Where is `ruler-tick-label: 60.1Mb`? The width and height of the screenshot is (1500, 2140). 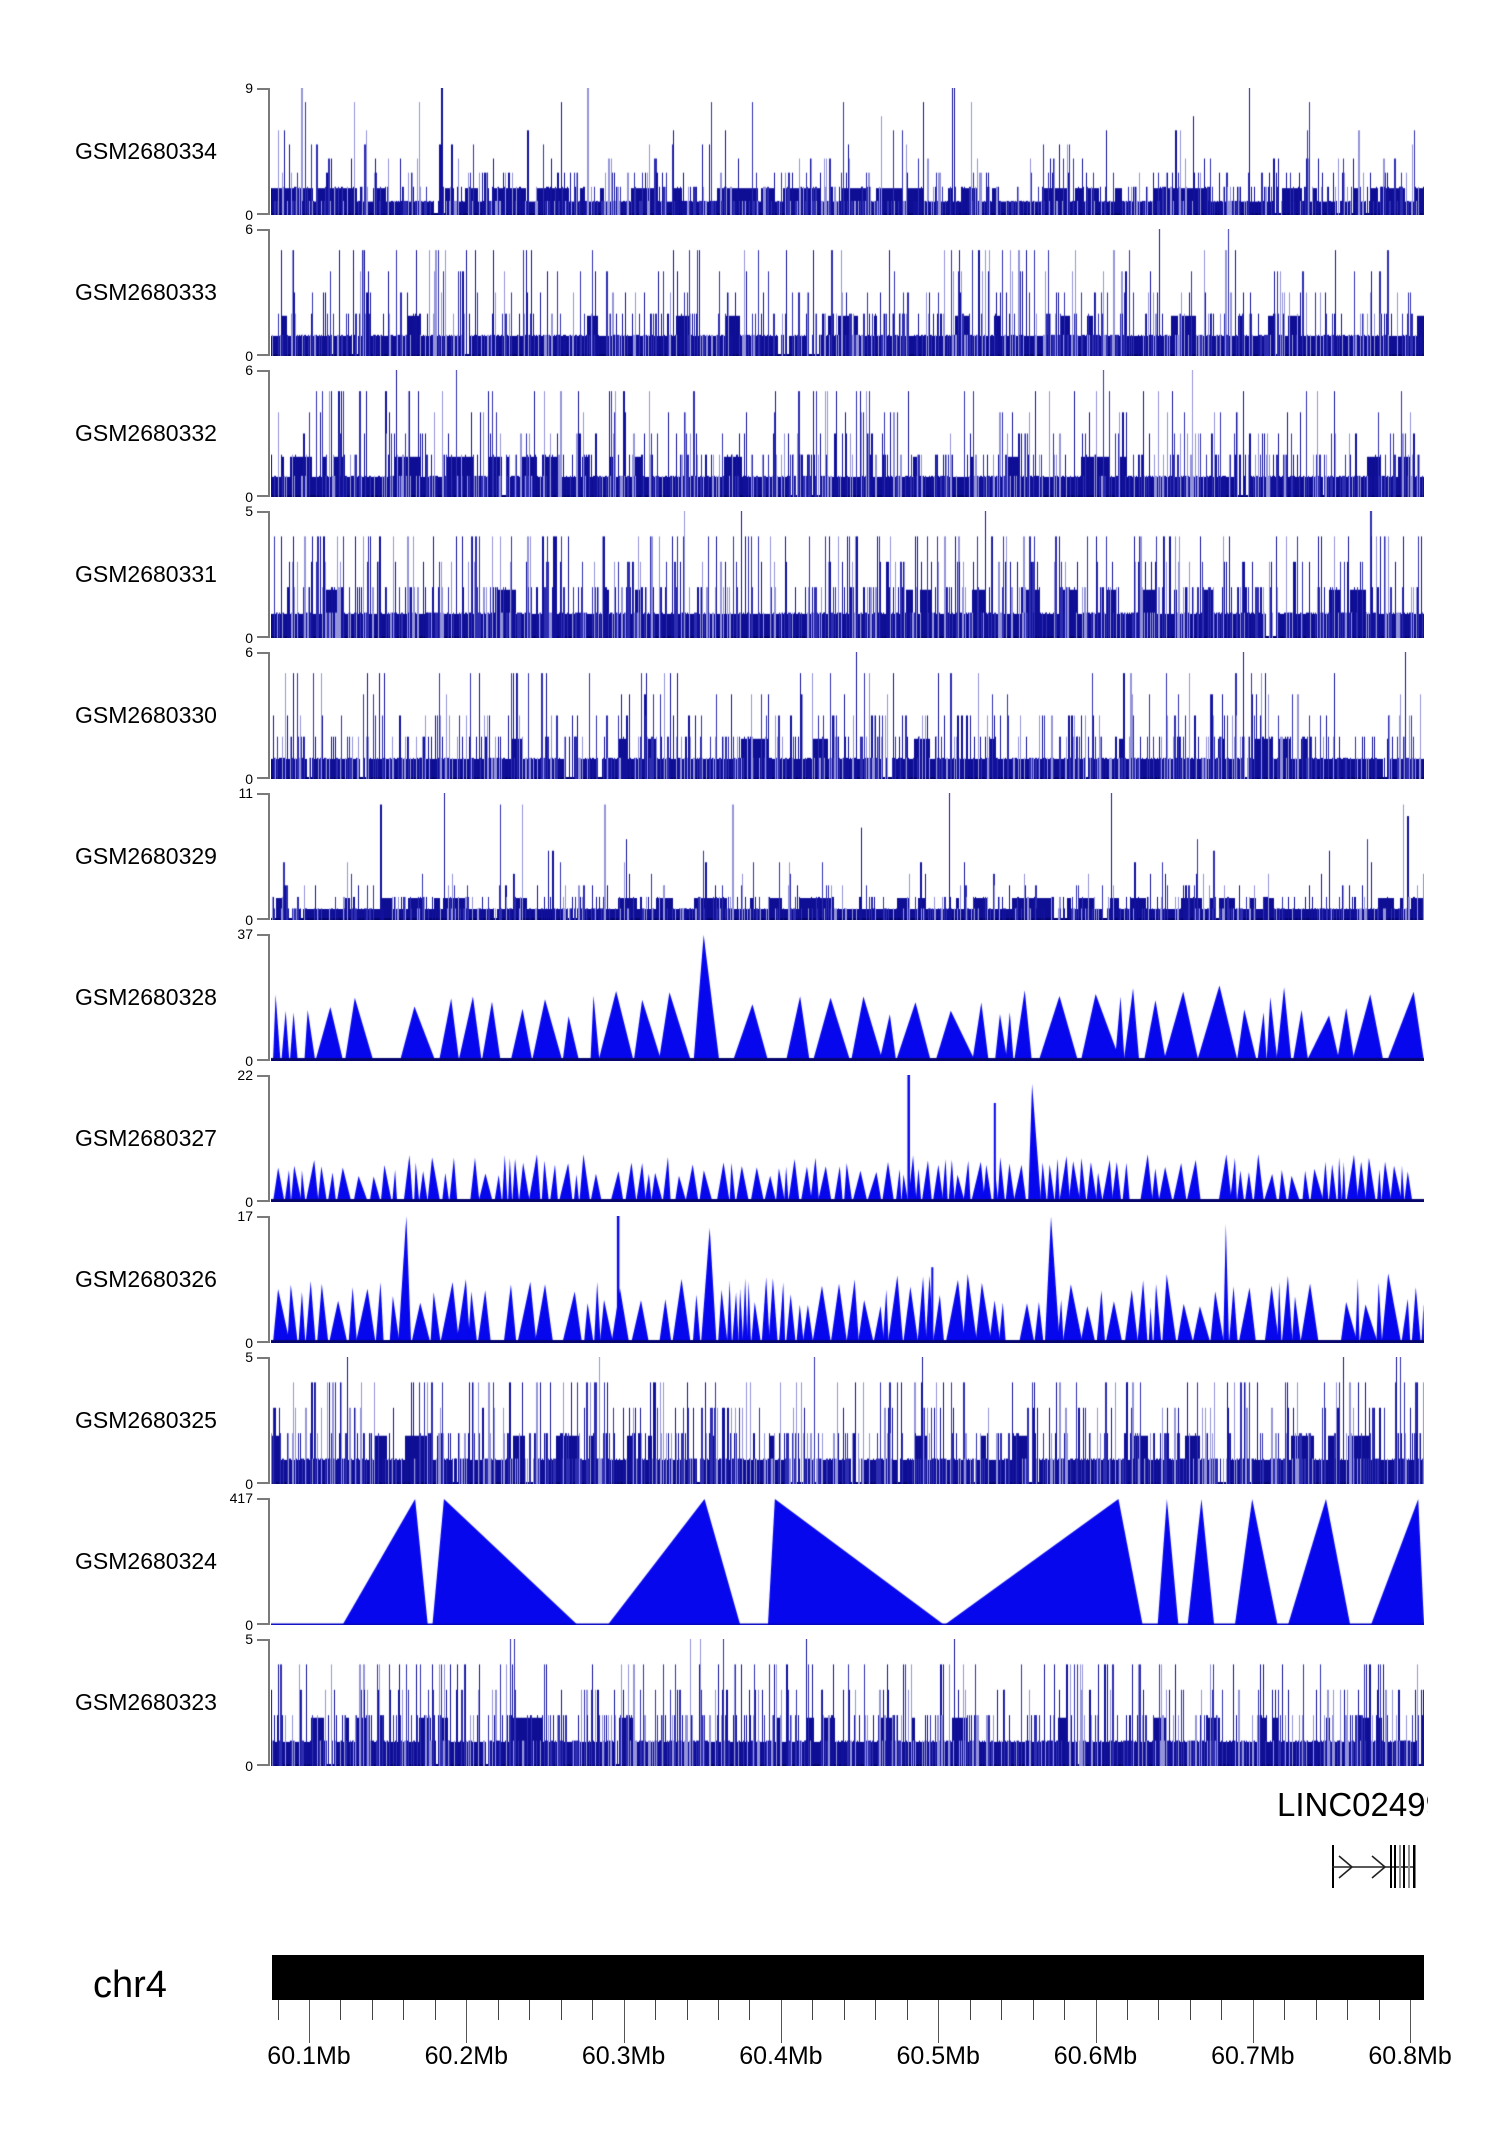
ruler-tick-label: 60.1Mb is located at coordinates (309, 2056).